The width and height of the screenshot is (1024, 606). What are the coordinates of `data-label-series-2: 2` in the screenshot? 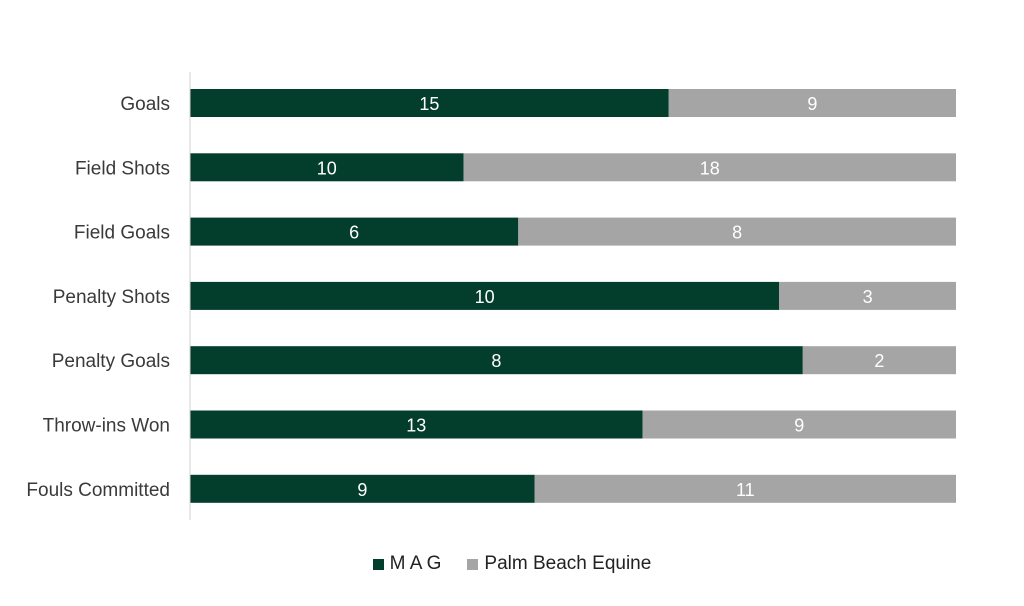 It's located at (879, 361).